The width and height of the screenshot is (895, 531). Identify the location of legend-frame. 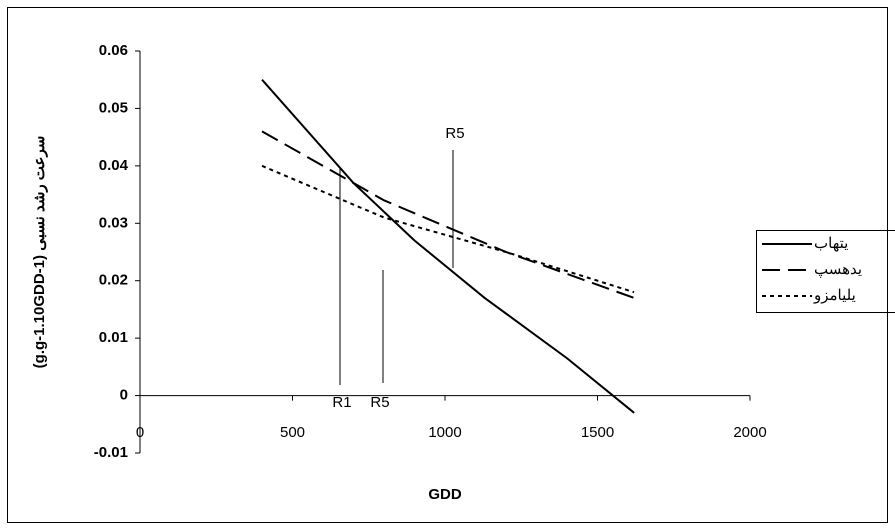
(825, 271).